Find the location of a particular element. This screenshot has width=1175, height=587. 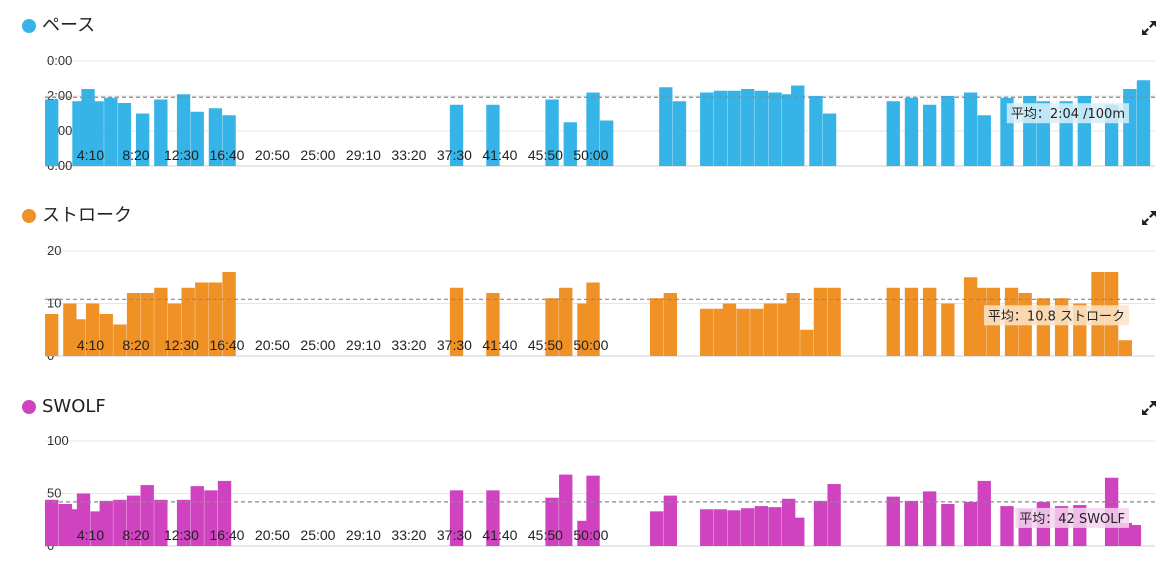

swolf-x-tick-label: 50:00 is located at coordinates (590, 535).